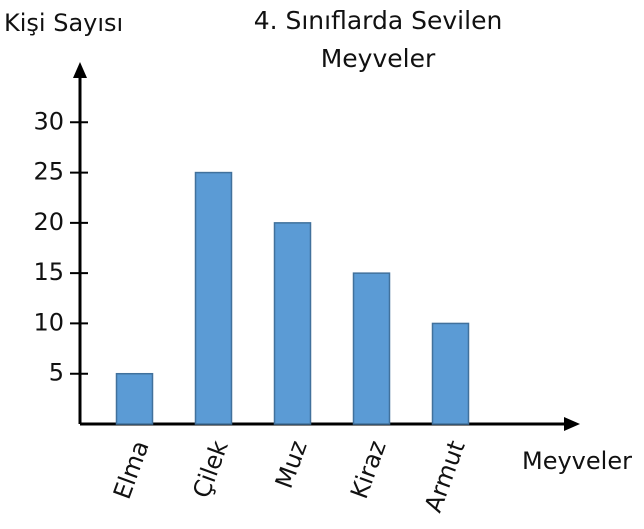 This screenshot has height=529, width=644. I want to click on y-tick-label: 25, so click(48, 172).